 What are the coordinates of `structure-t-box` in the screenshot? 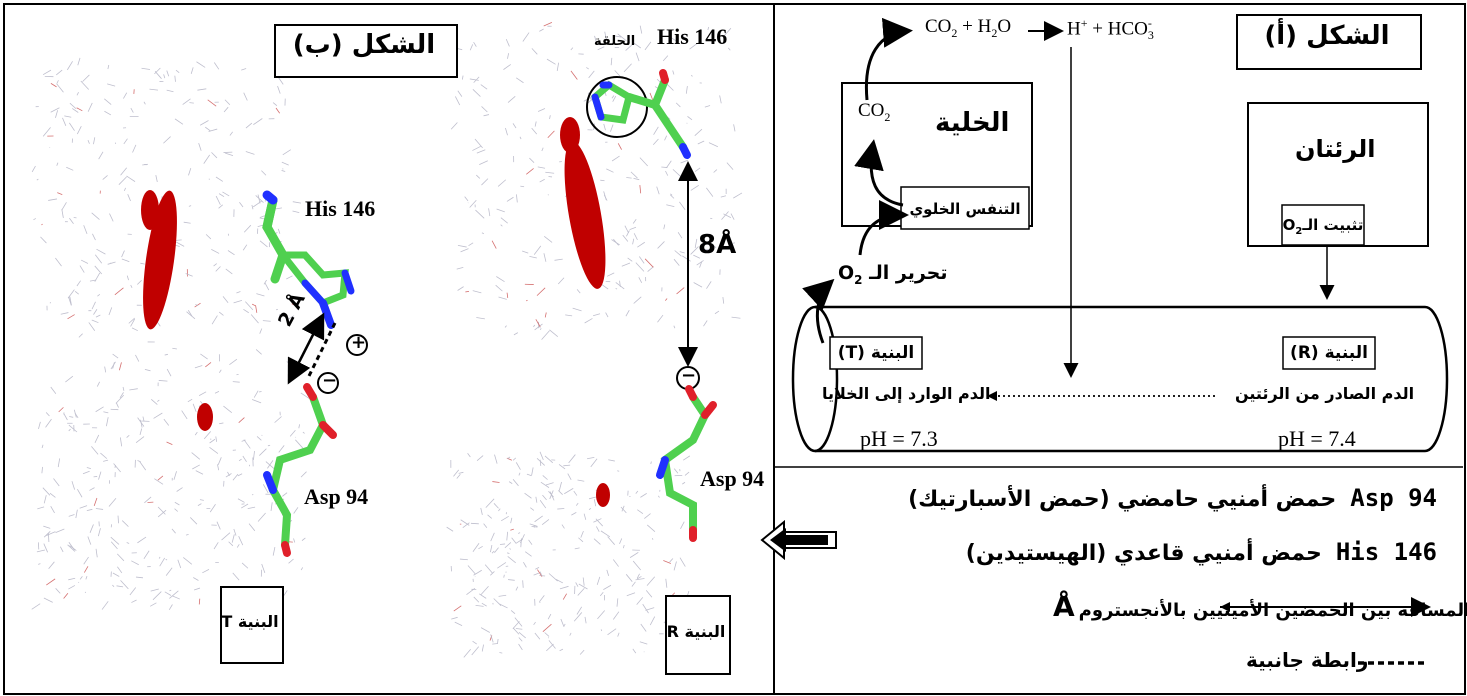 It's located at (252, 625).